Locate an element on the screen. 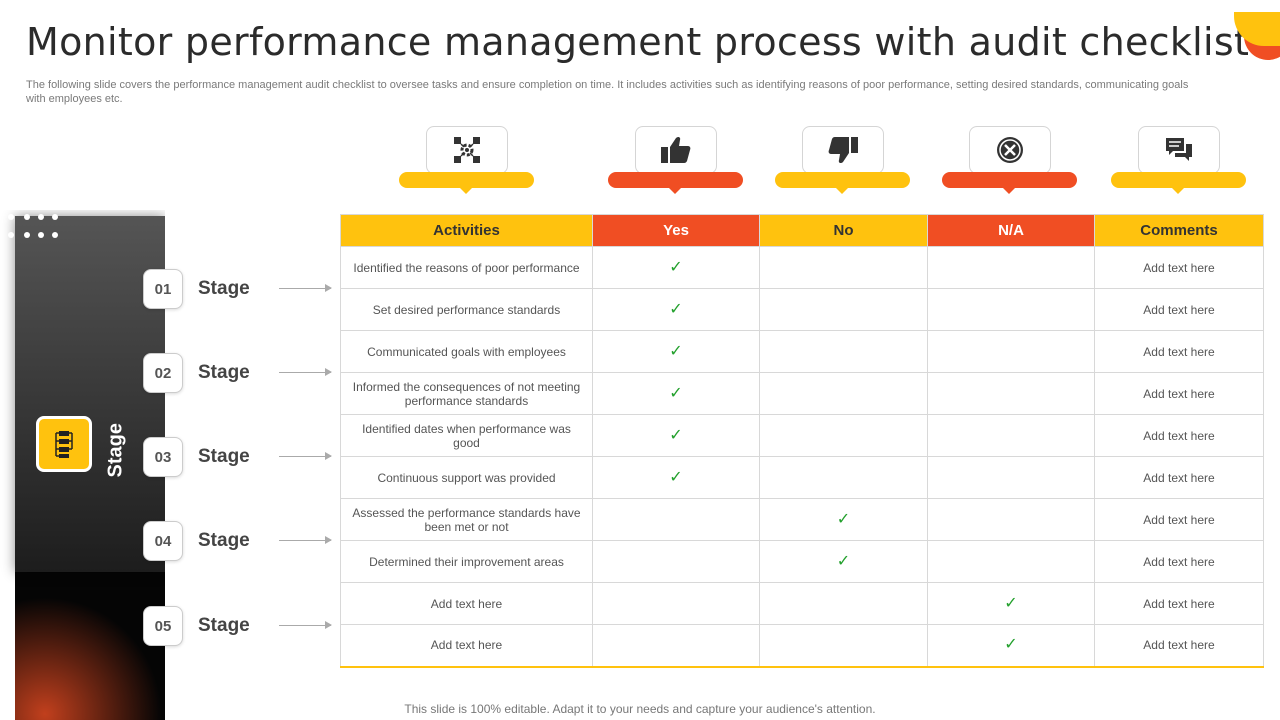 The height and width of the screenshot is (720, 1280). stage-row: 05 Stage is located at coordinates (237, 626).